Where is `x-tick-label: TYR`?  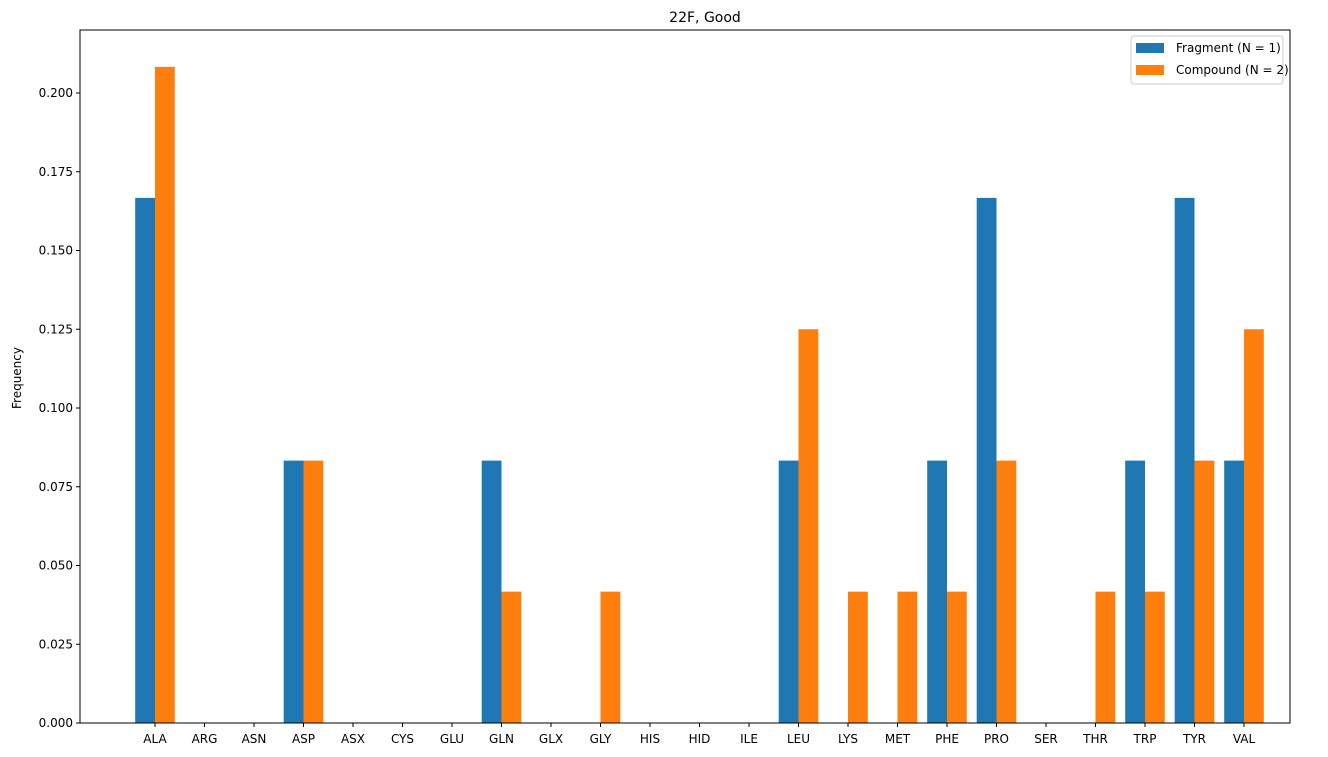 x-tick-label: TYR is located at coordinates (1194, 739).